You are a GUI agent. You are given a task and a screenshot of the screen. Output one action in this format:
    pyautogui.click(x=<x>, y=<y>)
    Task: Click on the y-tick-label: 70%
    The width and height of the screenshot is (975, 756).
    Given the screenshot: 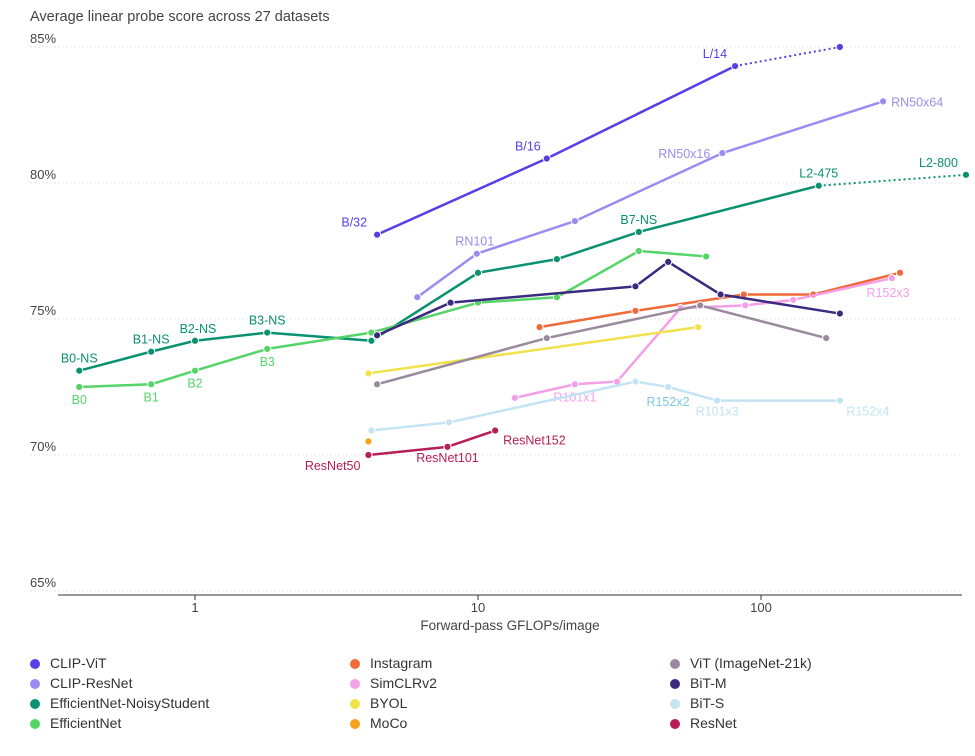 What is the action you would take?
    pyautogui.click(x=43, y=446)
    